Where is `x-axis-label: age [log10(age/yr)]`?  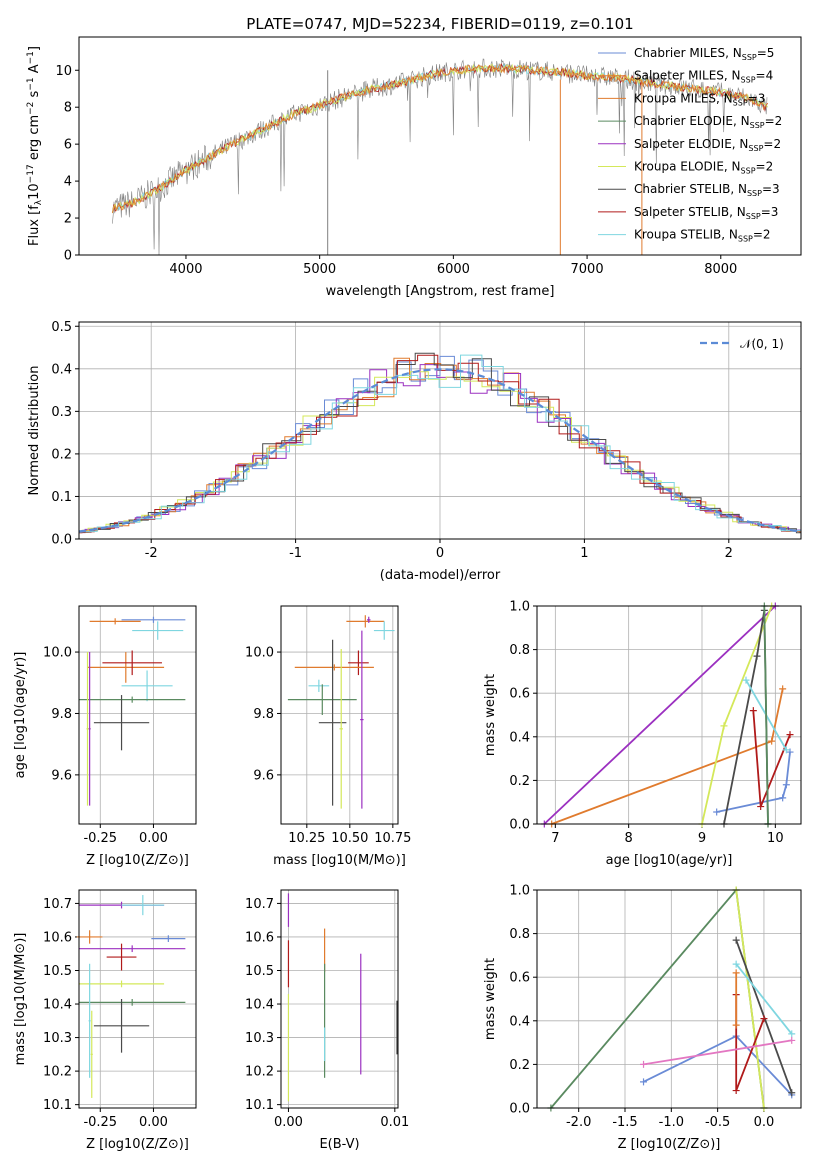 x-axis-label: age [log10(age/yr)] is located at coordinates (669, 860).